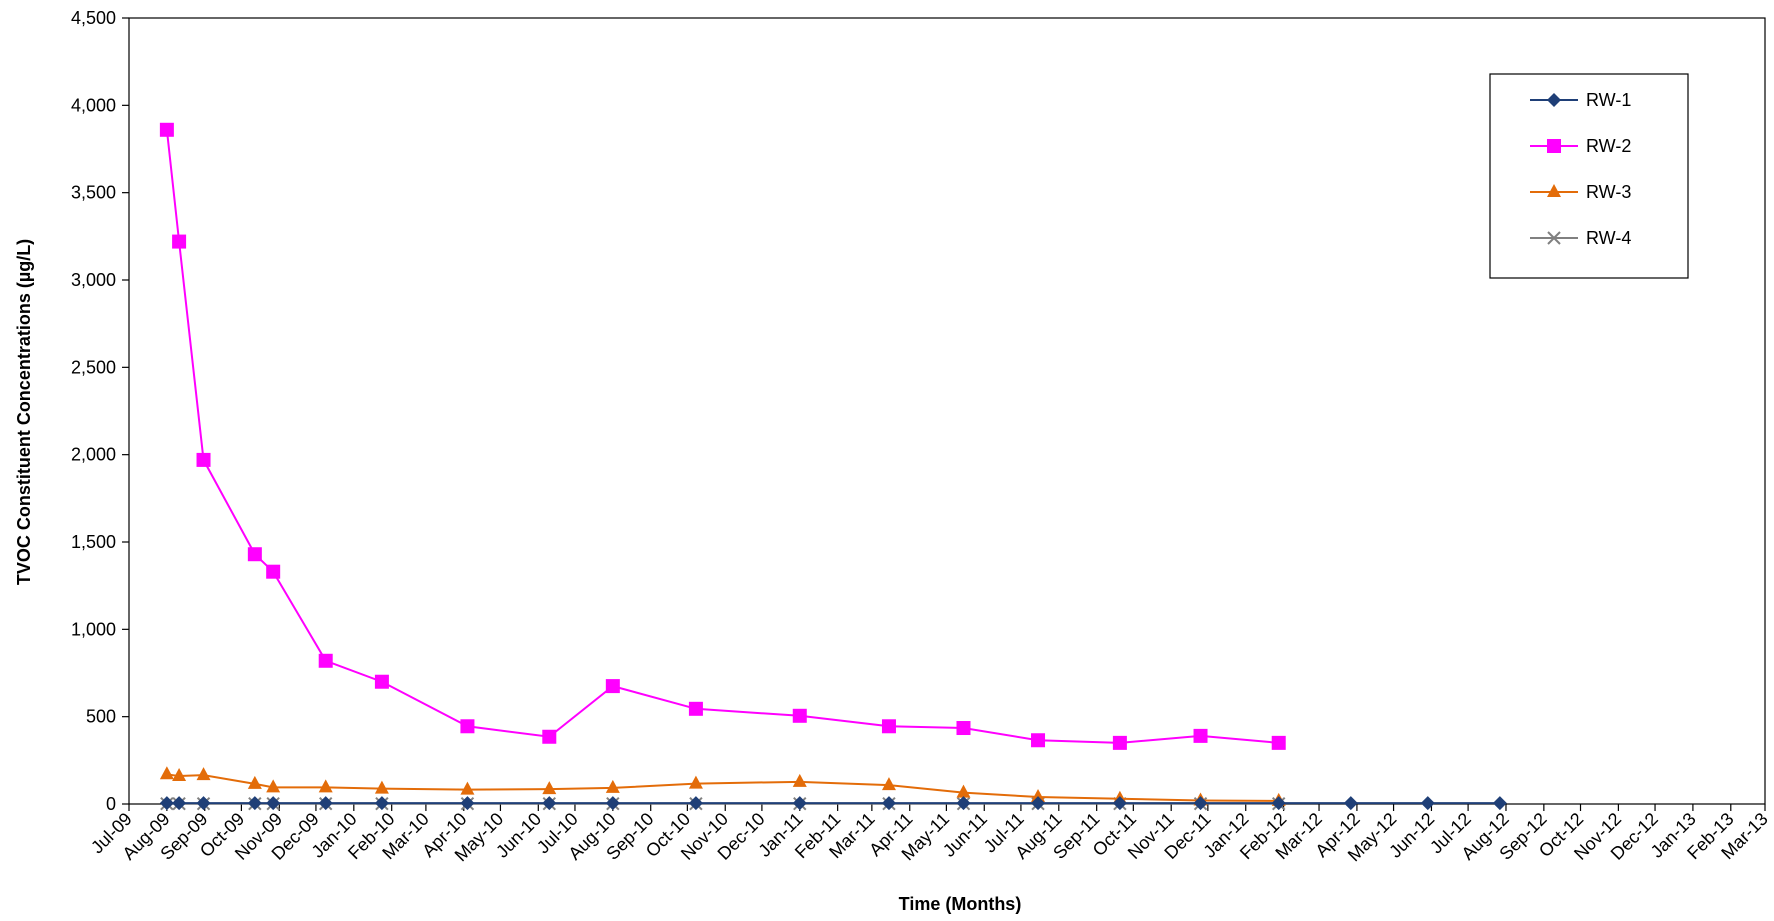 The image size is (1774, 921). I want to click on y-axis-title: TVOC Constituent Concentrations (µg/L), so click(24, 412).